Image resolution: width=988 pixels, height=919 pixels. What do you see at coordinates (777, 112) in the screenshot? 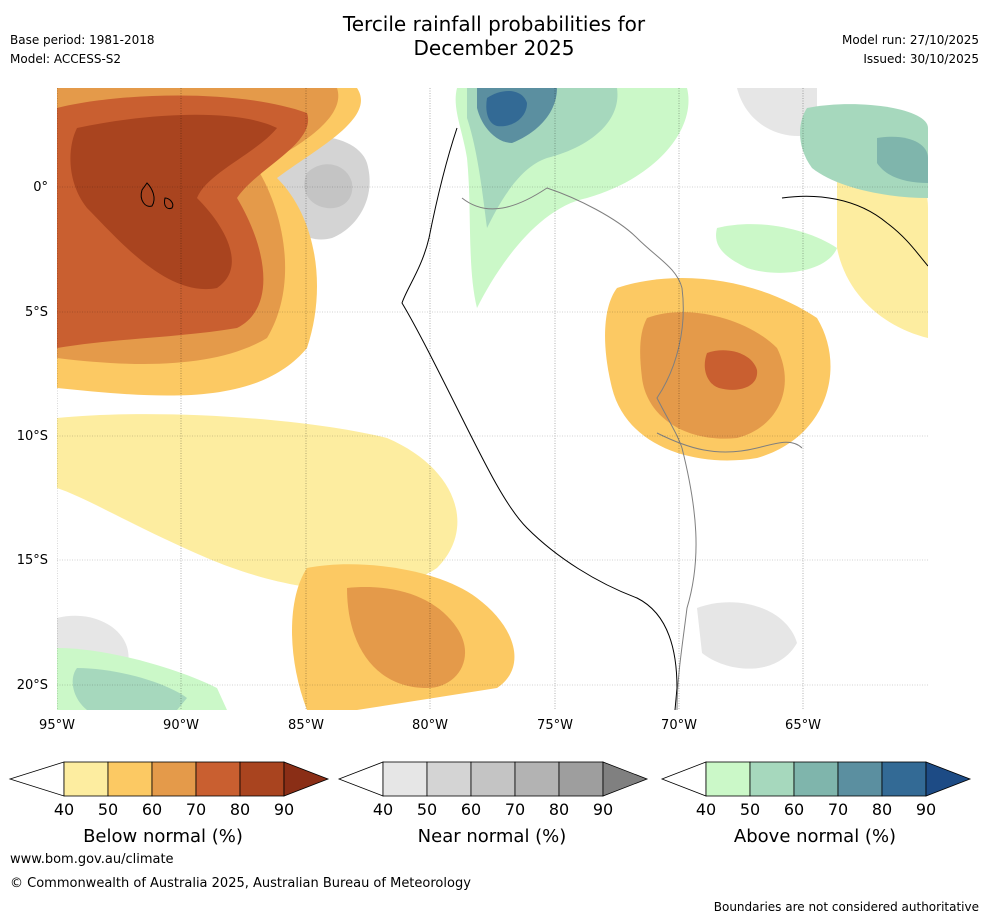
I see `near-normal-region-northeast` at bounding box center [777, 112].